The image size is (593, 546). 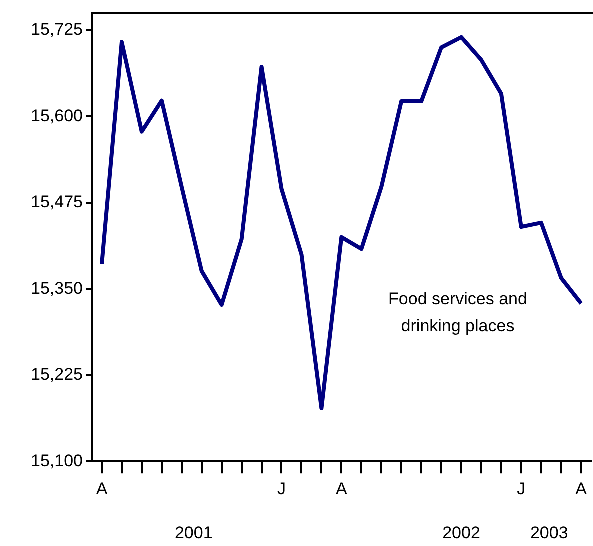 I want to click on text: 2001, so click(x=193, y=532).